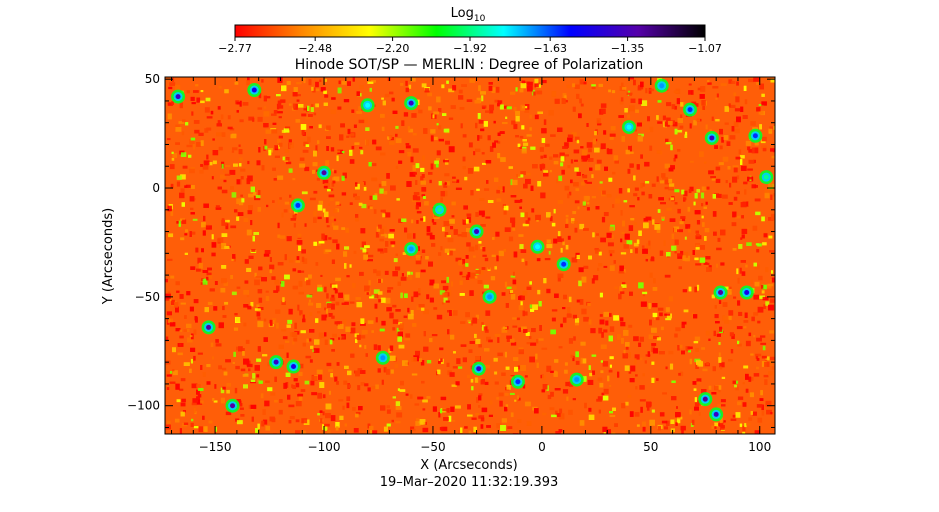  Describe the element at coordinates (628, 48) in the screenshot. I see `colorbar-tick-label: −1.35` at that location.